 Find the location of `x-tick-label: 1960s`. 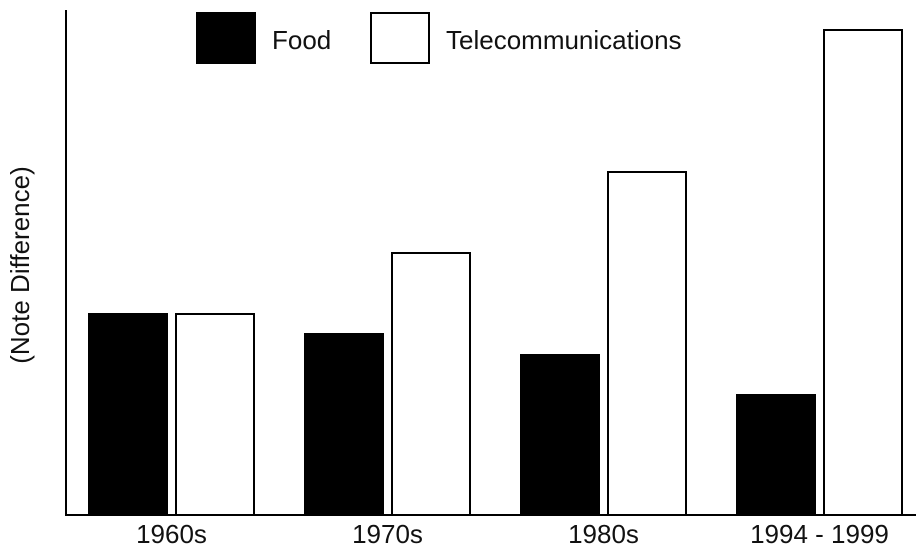

x-tick-label: 1960s is located at coordinates (171, 534).